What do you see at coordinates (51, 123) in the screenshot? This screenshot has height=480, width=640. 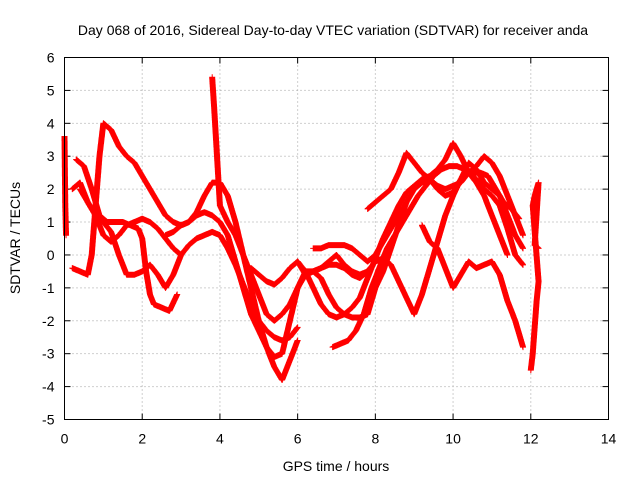 I see `y-tick-label: 4` at bounding box center [51, 123].